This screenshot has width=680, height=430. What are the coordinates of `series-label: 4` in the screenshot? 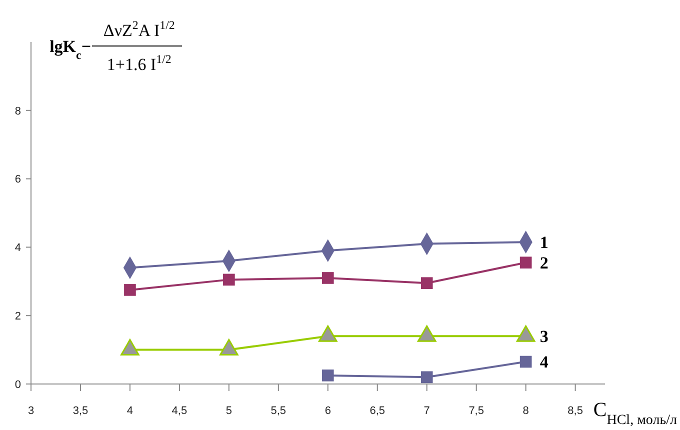 It's located at (544, 362).